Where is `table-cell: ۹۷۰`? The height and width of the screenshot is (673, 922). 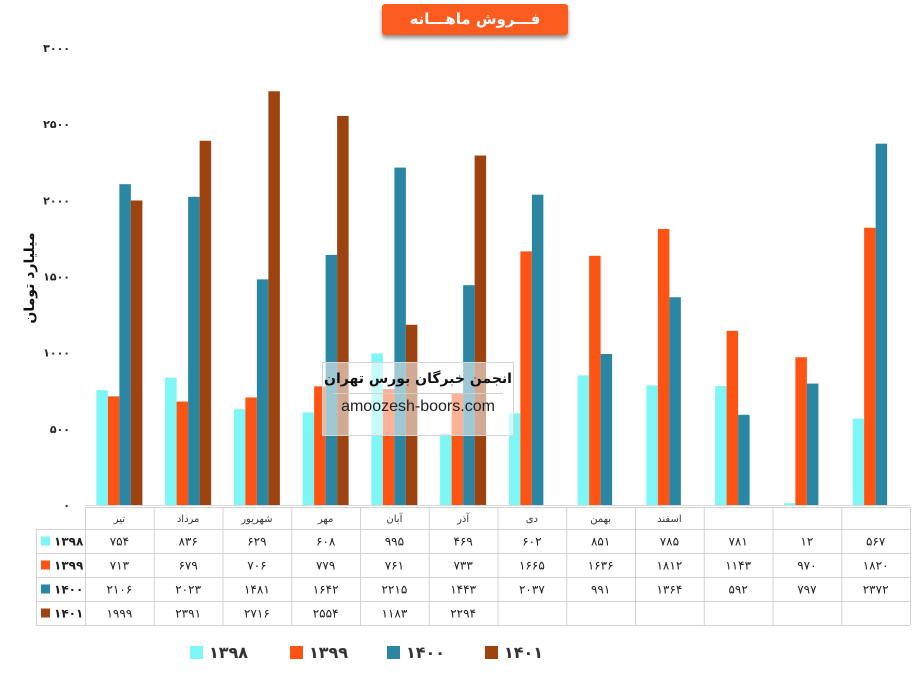 table-cell: ۹۷۰ is located at coordinates (806, 566).